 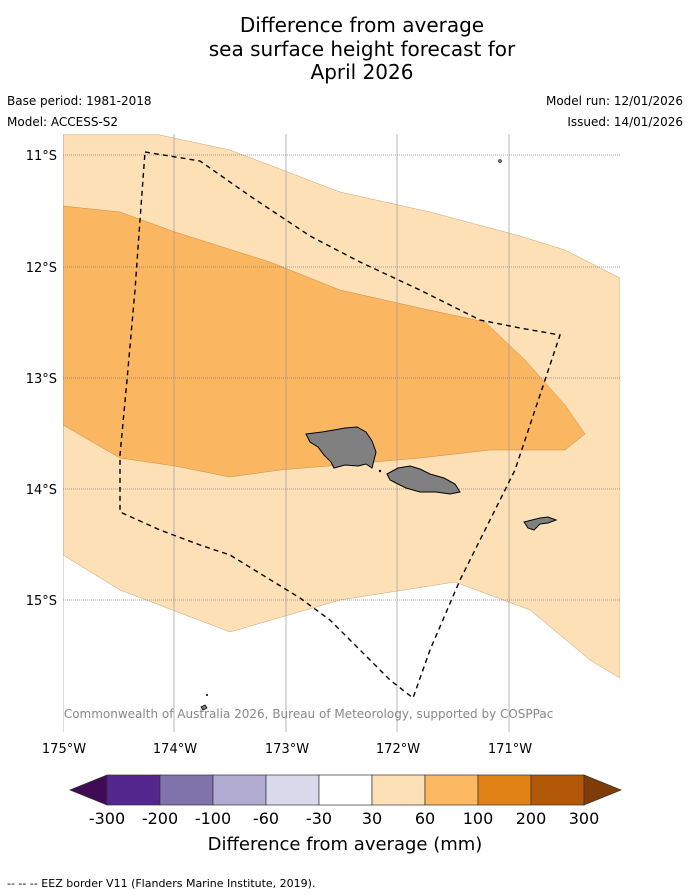 What do you see at coordinates (79, 101) in the screenshot?
I see `base-period: Base period: 1981-2018` at bounding box center [79, 101].